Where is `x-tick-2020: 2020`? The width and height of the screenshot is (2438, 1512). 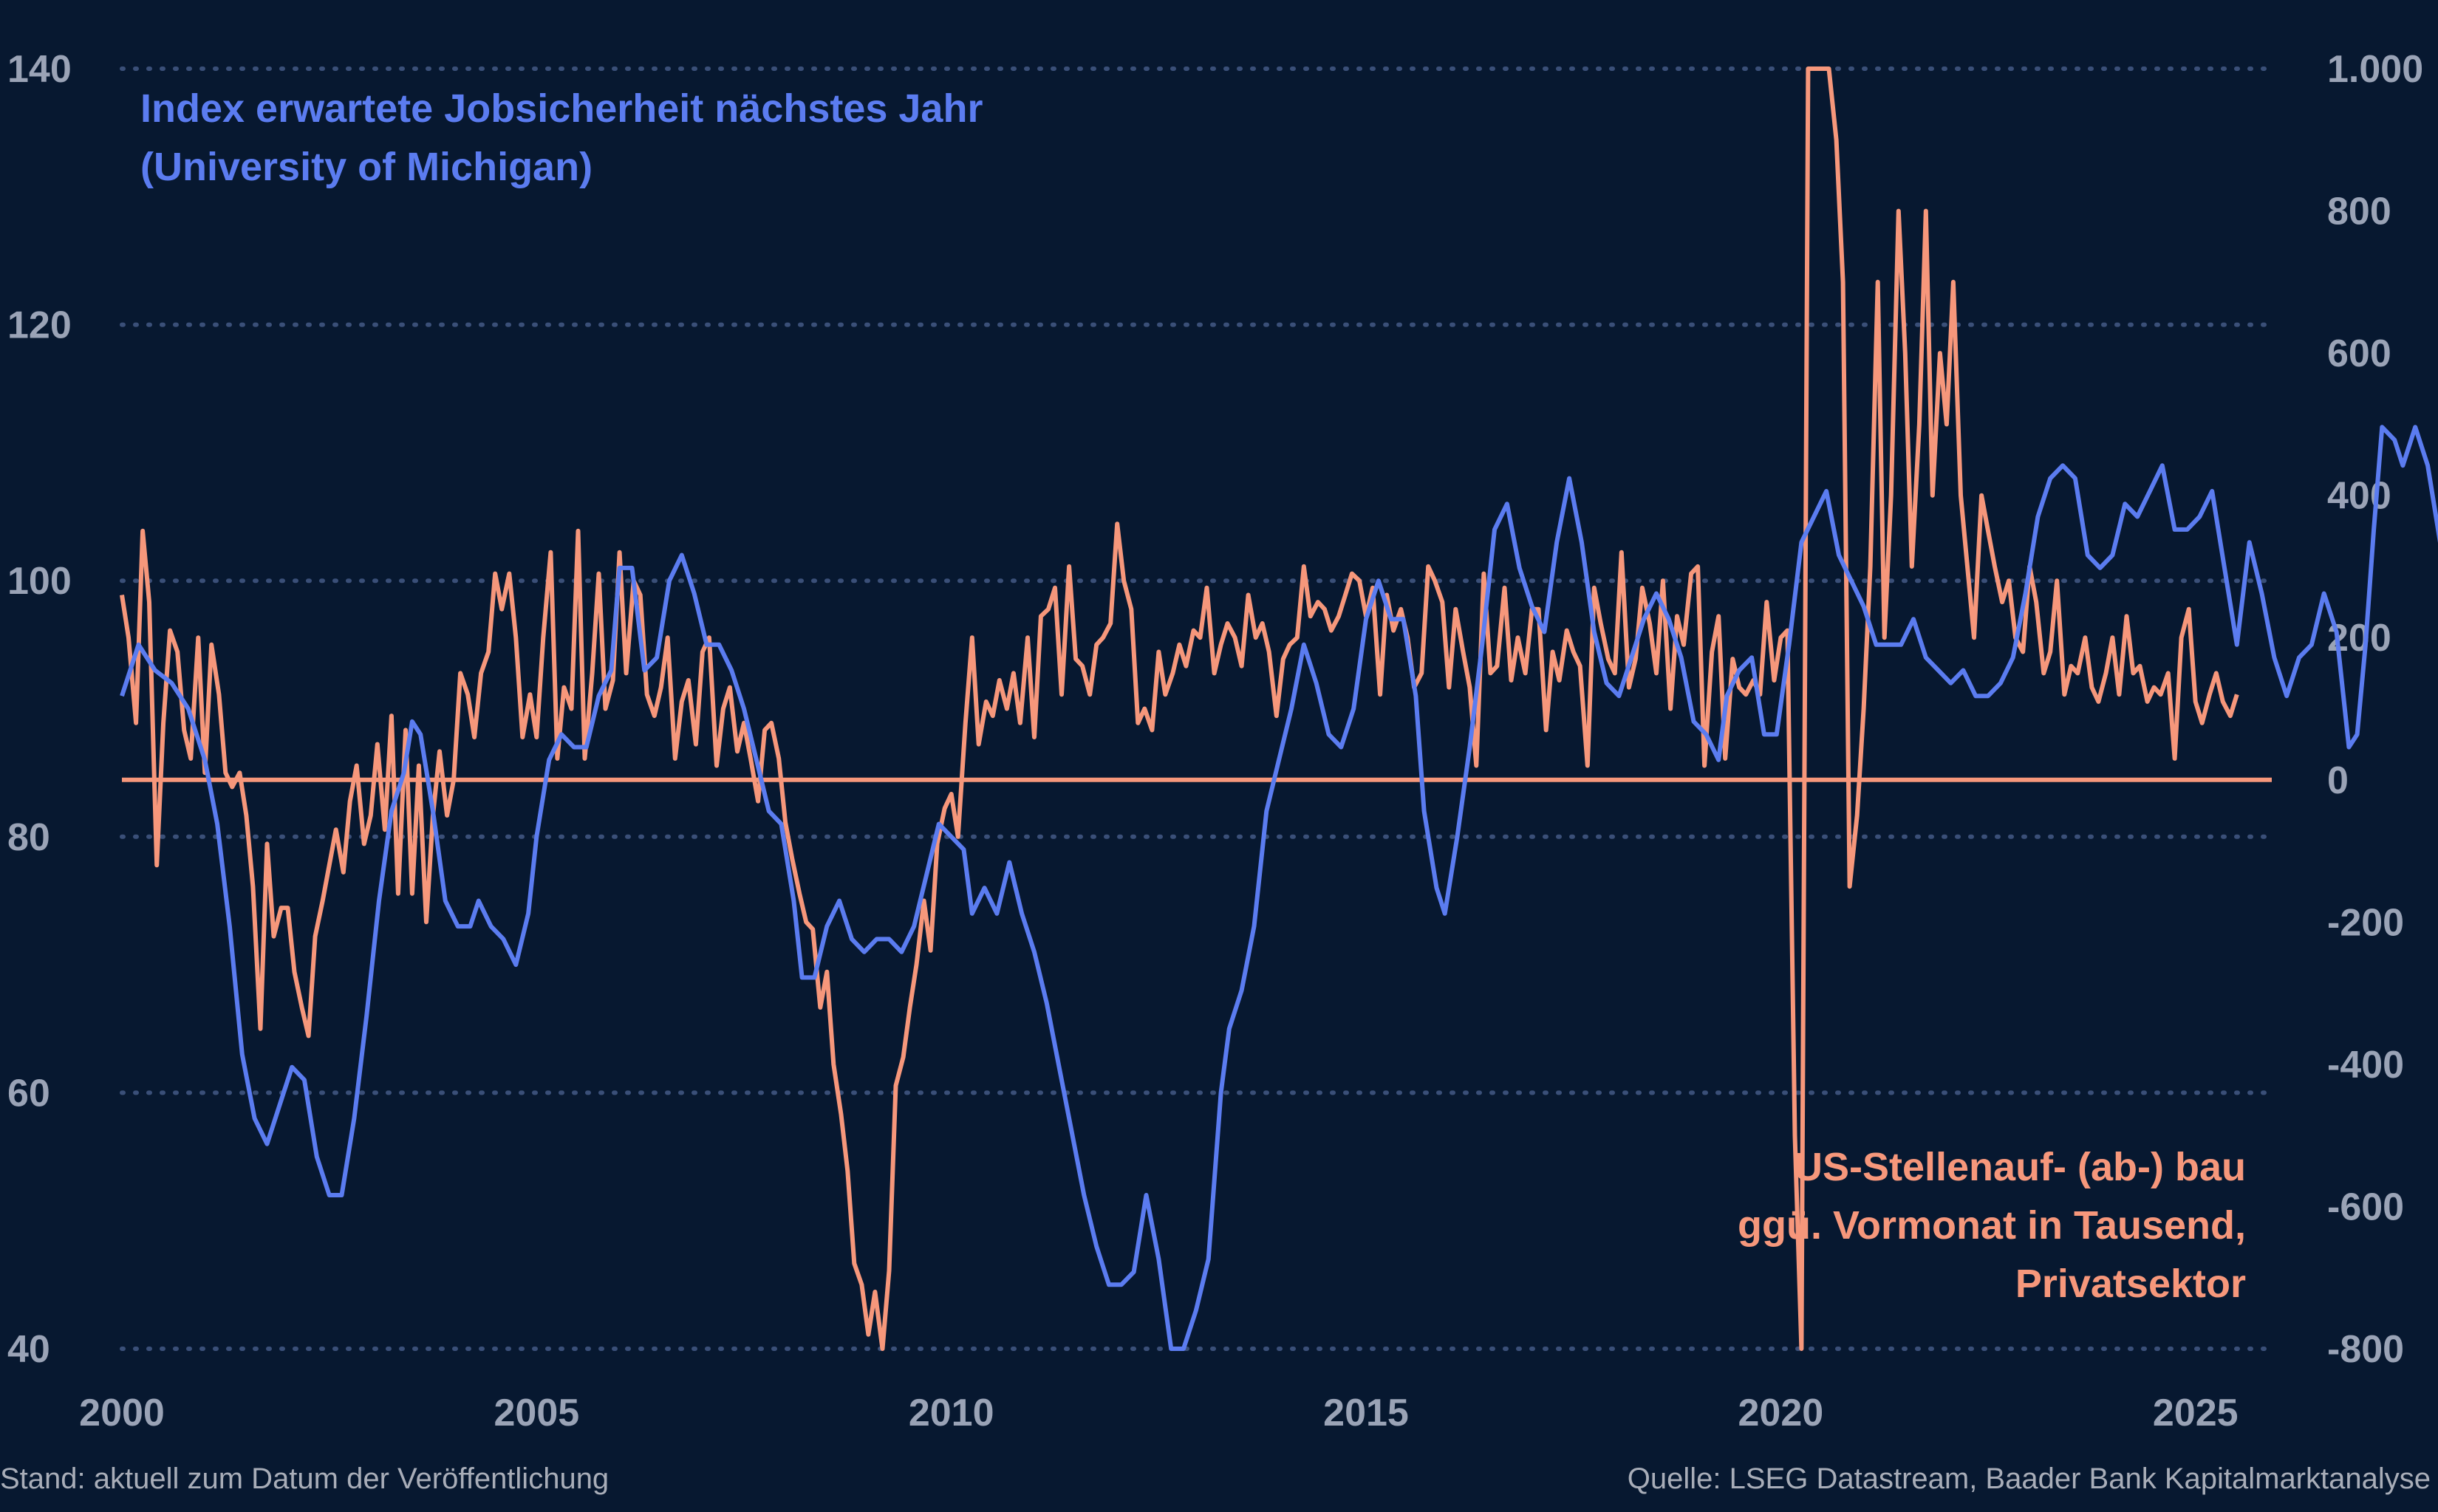 x-tick-2020: 2020 is located at coordinates (1781, 1413).